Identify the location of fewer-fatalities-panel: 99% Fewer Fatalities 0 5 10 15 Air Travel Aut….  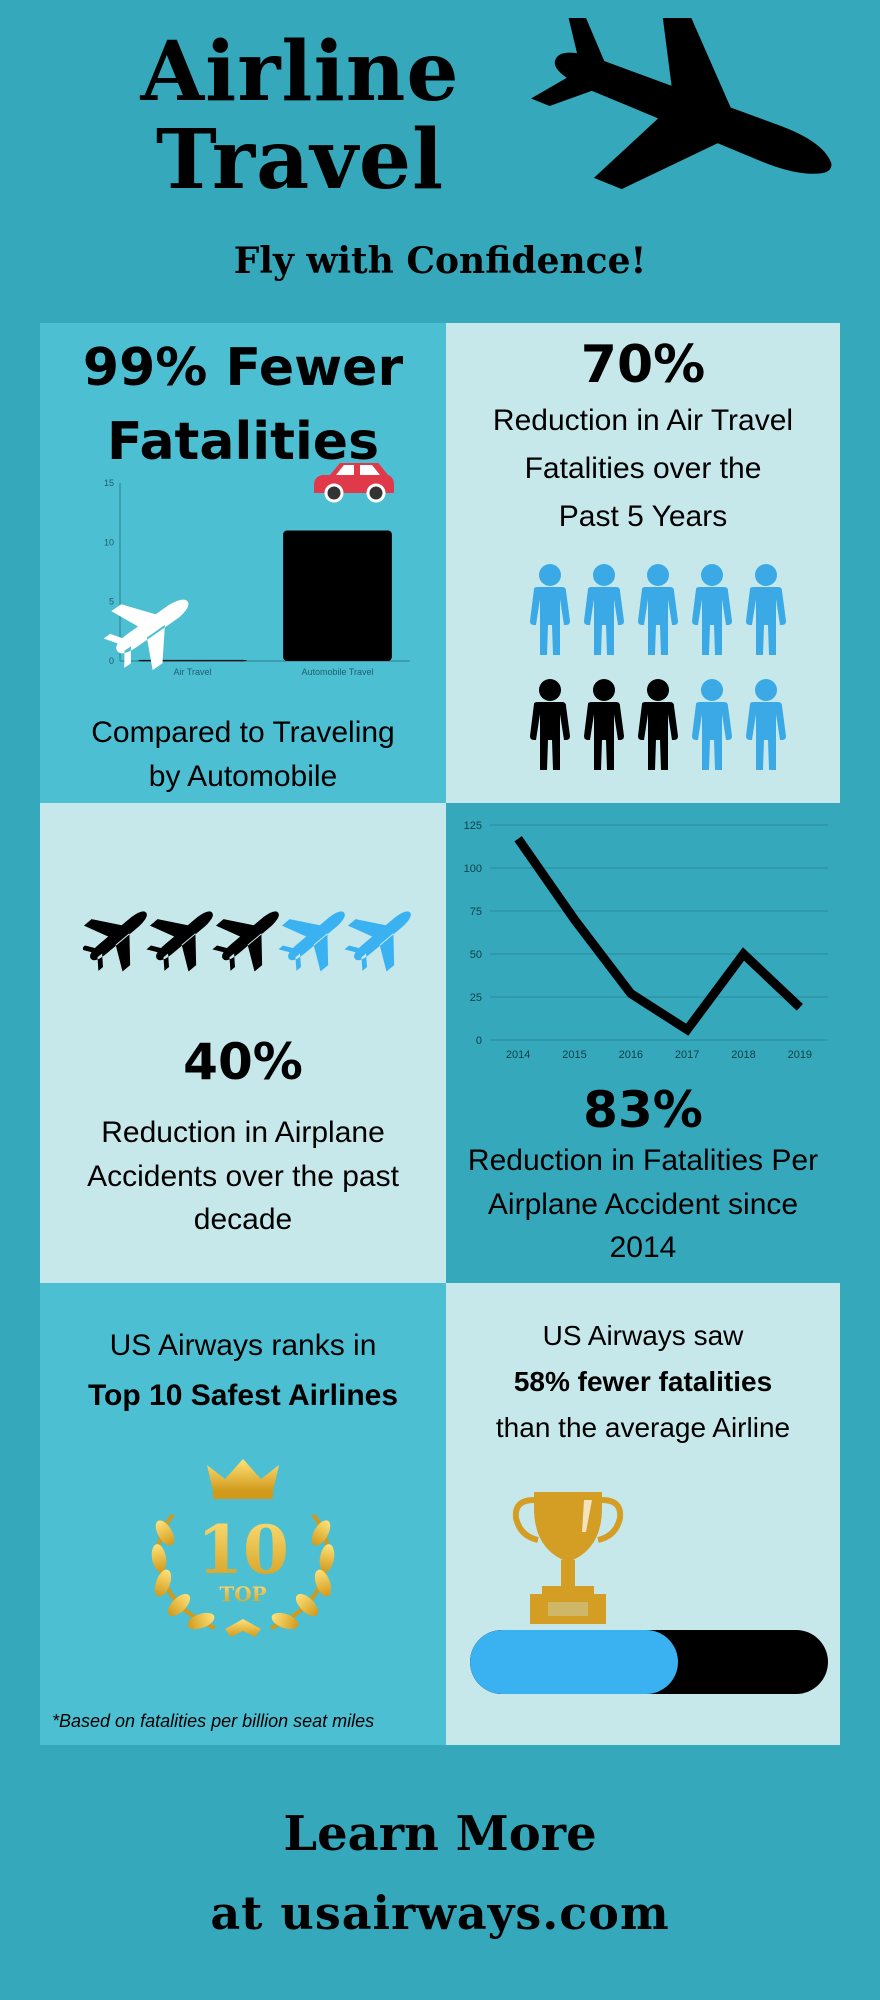
(243, 563).